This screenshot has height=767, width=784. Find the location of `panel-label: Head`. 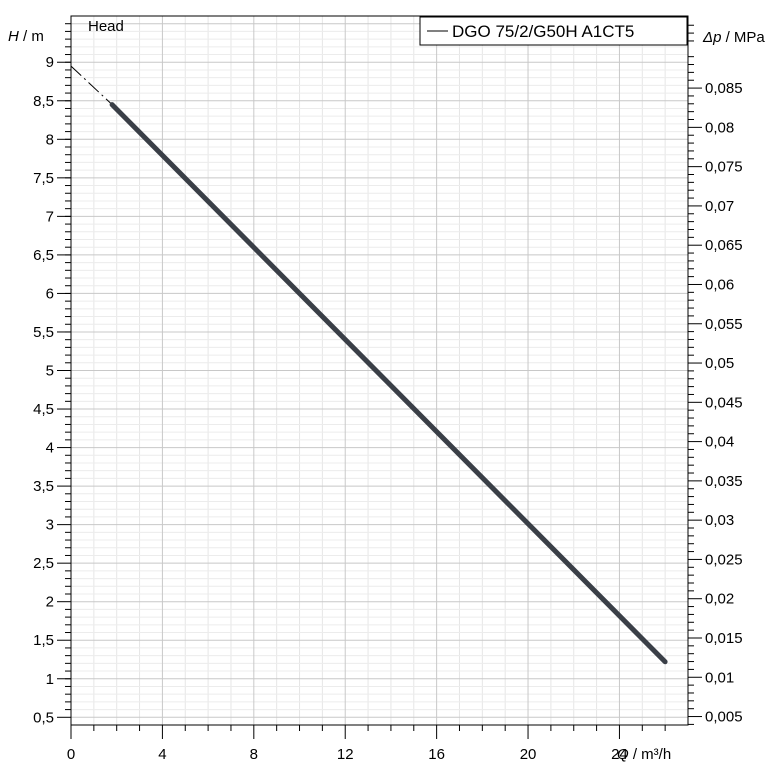

panel-label: Head is located at coordinates (106, 26).